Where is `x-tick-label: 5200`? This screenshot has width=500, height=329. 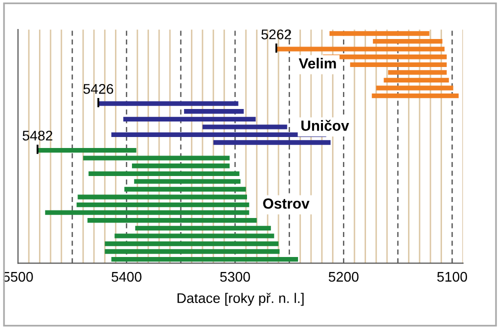 x-tick-label: 5200 is located at coordinates (343, 277).